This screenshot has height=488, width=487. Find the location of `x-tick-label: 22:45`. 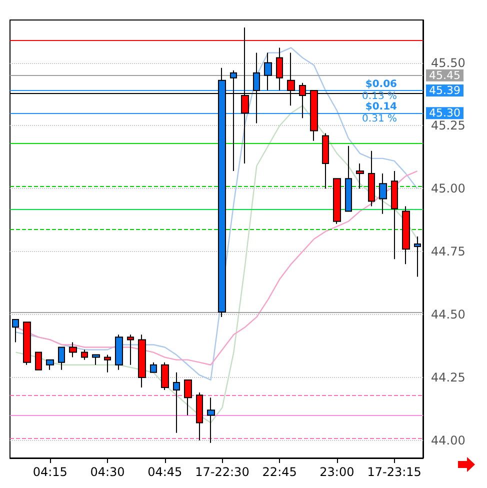

x-tick-label: 22:45 is located at coordinates (279, 472).